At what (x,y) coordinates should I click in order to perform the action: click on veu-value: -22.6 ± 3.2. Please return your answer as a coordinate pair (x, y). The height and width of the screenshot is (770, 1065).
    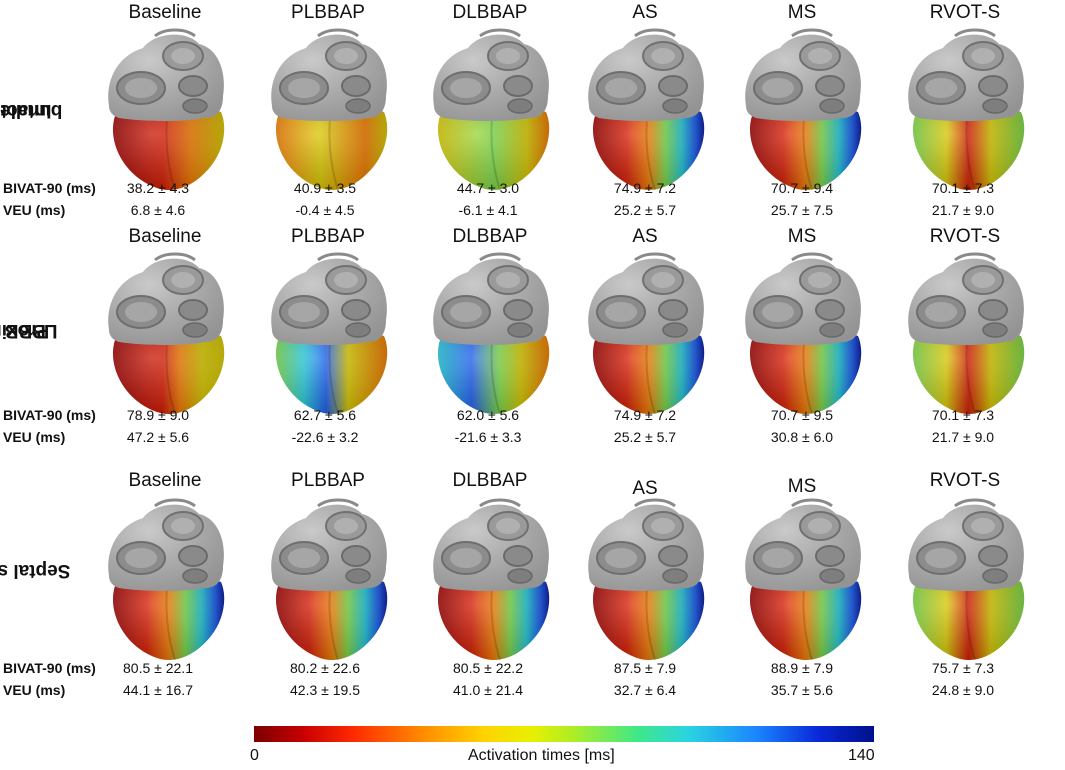
    Looking at the image, I should click on (325, 437).